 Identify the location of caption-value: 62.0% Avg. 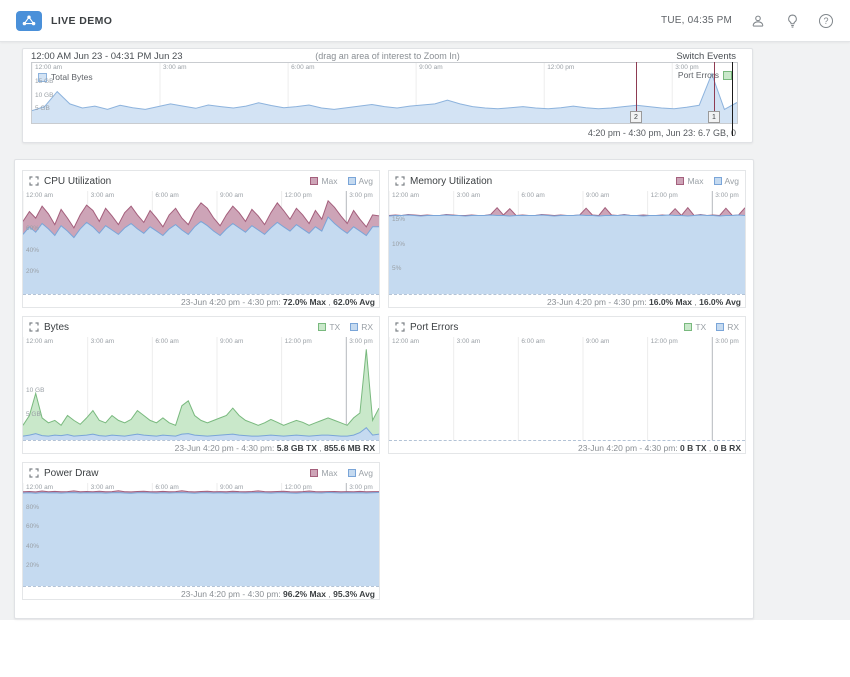
(354, 302).